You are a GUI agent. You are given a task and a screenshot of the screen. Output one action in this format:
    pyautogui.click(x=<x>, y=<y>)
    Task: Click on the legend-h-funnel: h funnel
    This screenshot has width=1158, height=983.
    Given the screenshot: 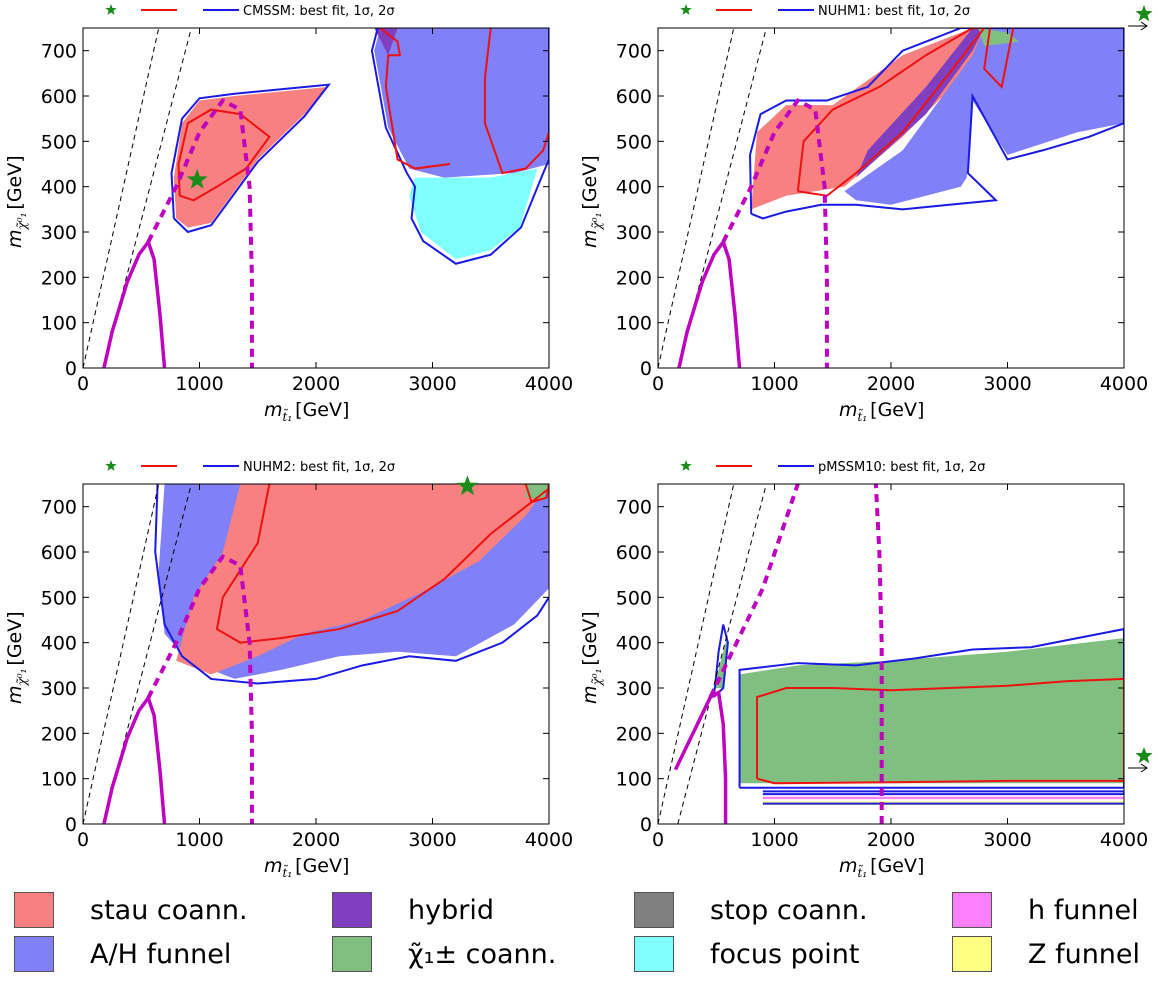 What is the action you would take?
    pyautogui.click(x=1045, y=910)
    